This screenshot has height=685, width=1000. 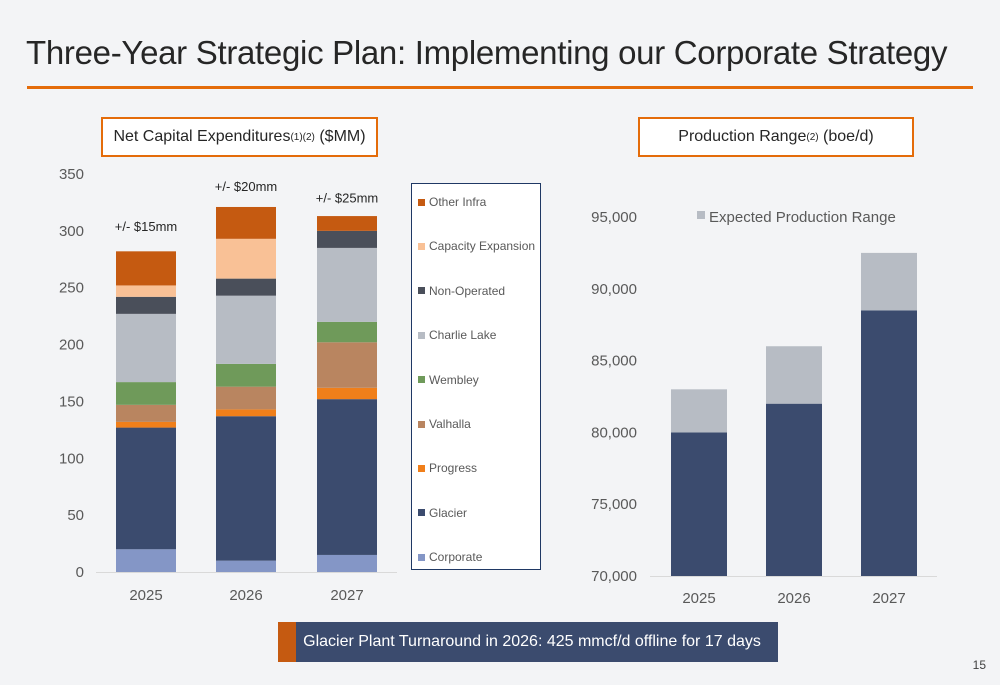 I want to click on bar-annotation-2026: +/- $20mm, so click(x=246, y=186).